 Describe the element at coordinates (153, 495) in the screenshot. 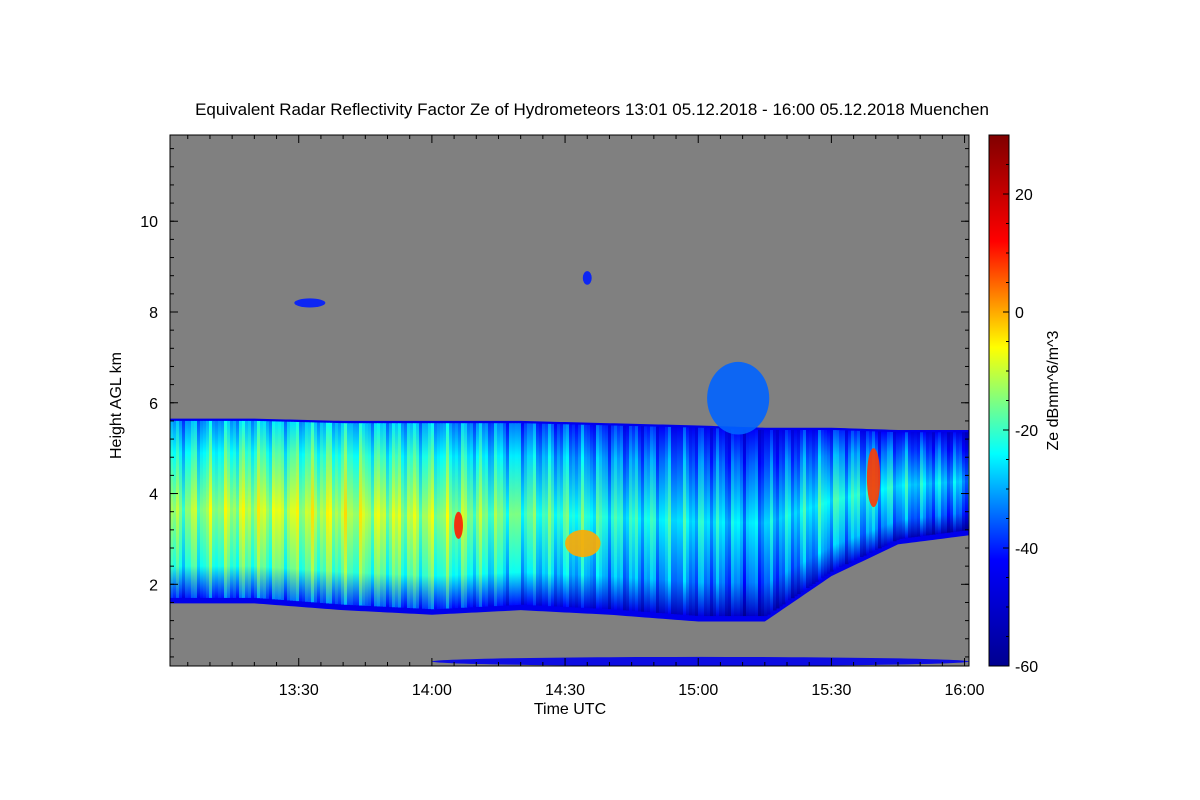

I see `y-tick-label: 4` at that location.